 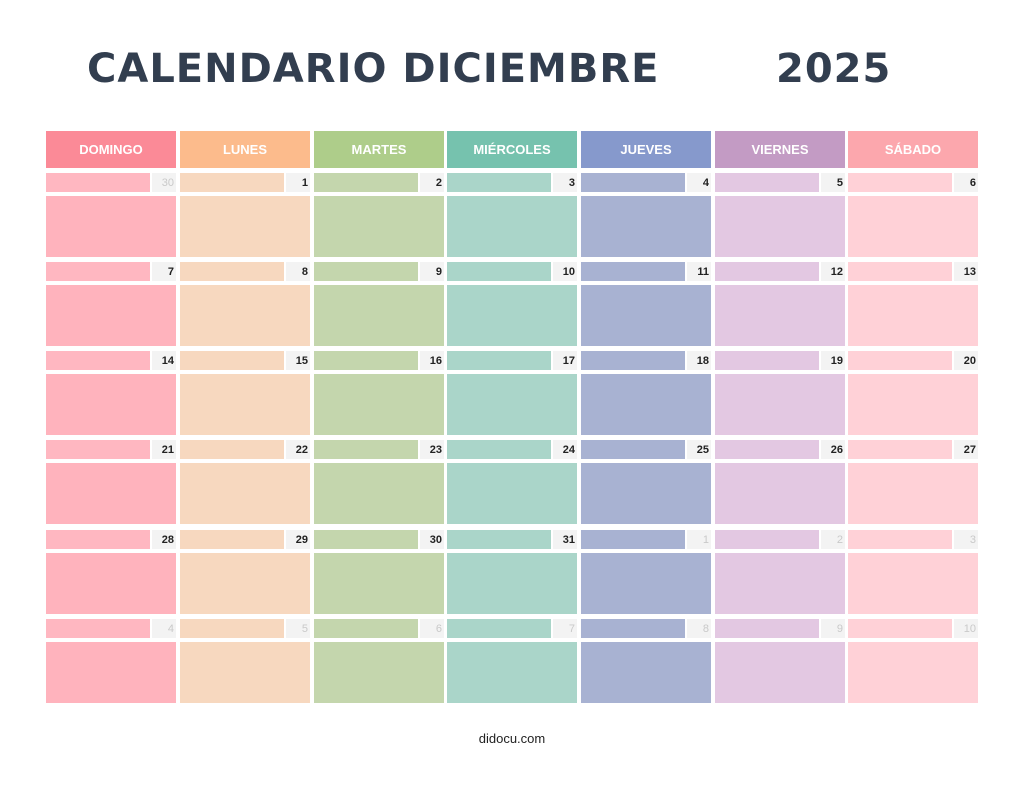 I want to click on day-number-other-month: 30, so click(x=164, y=182).